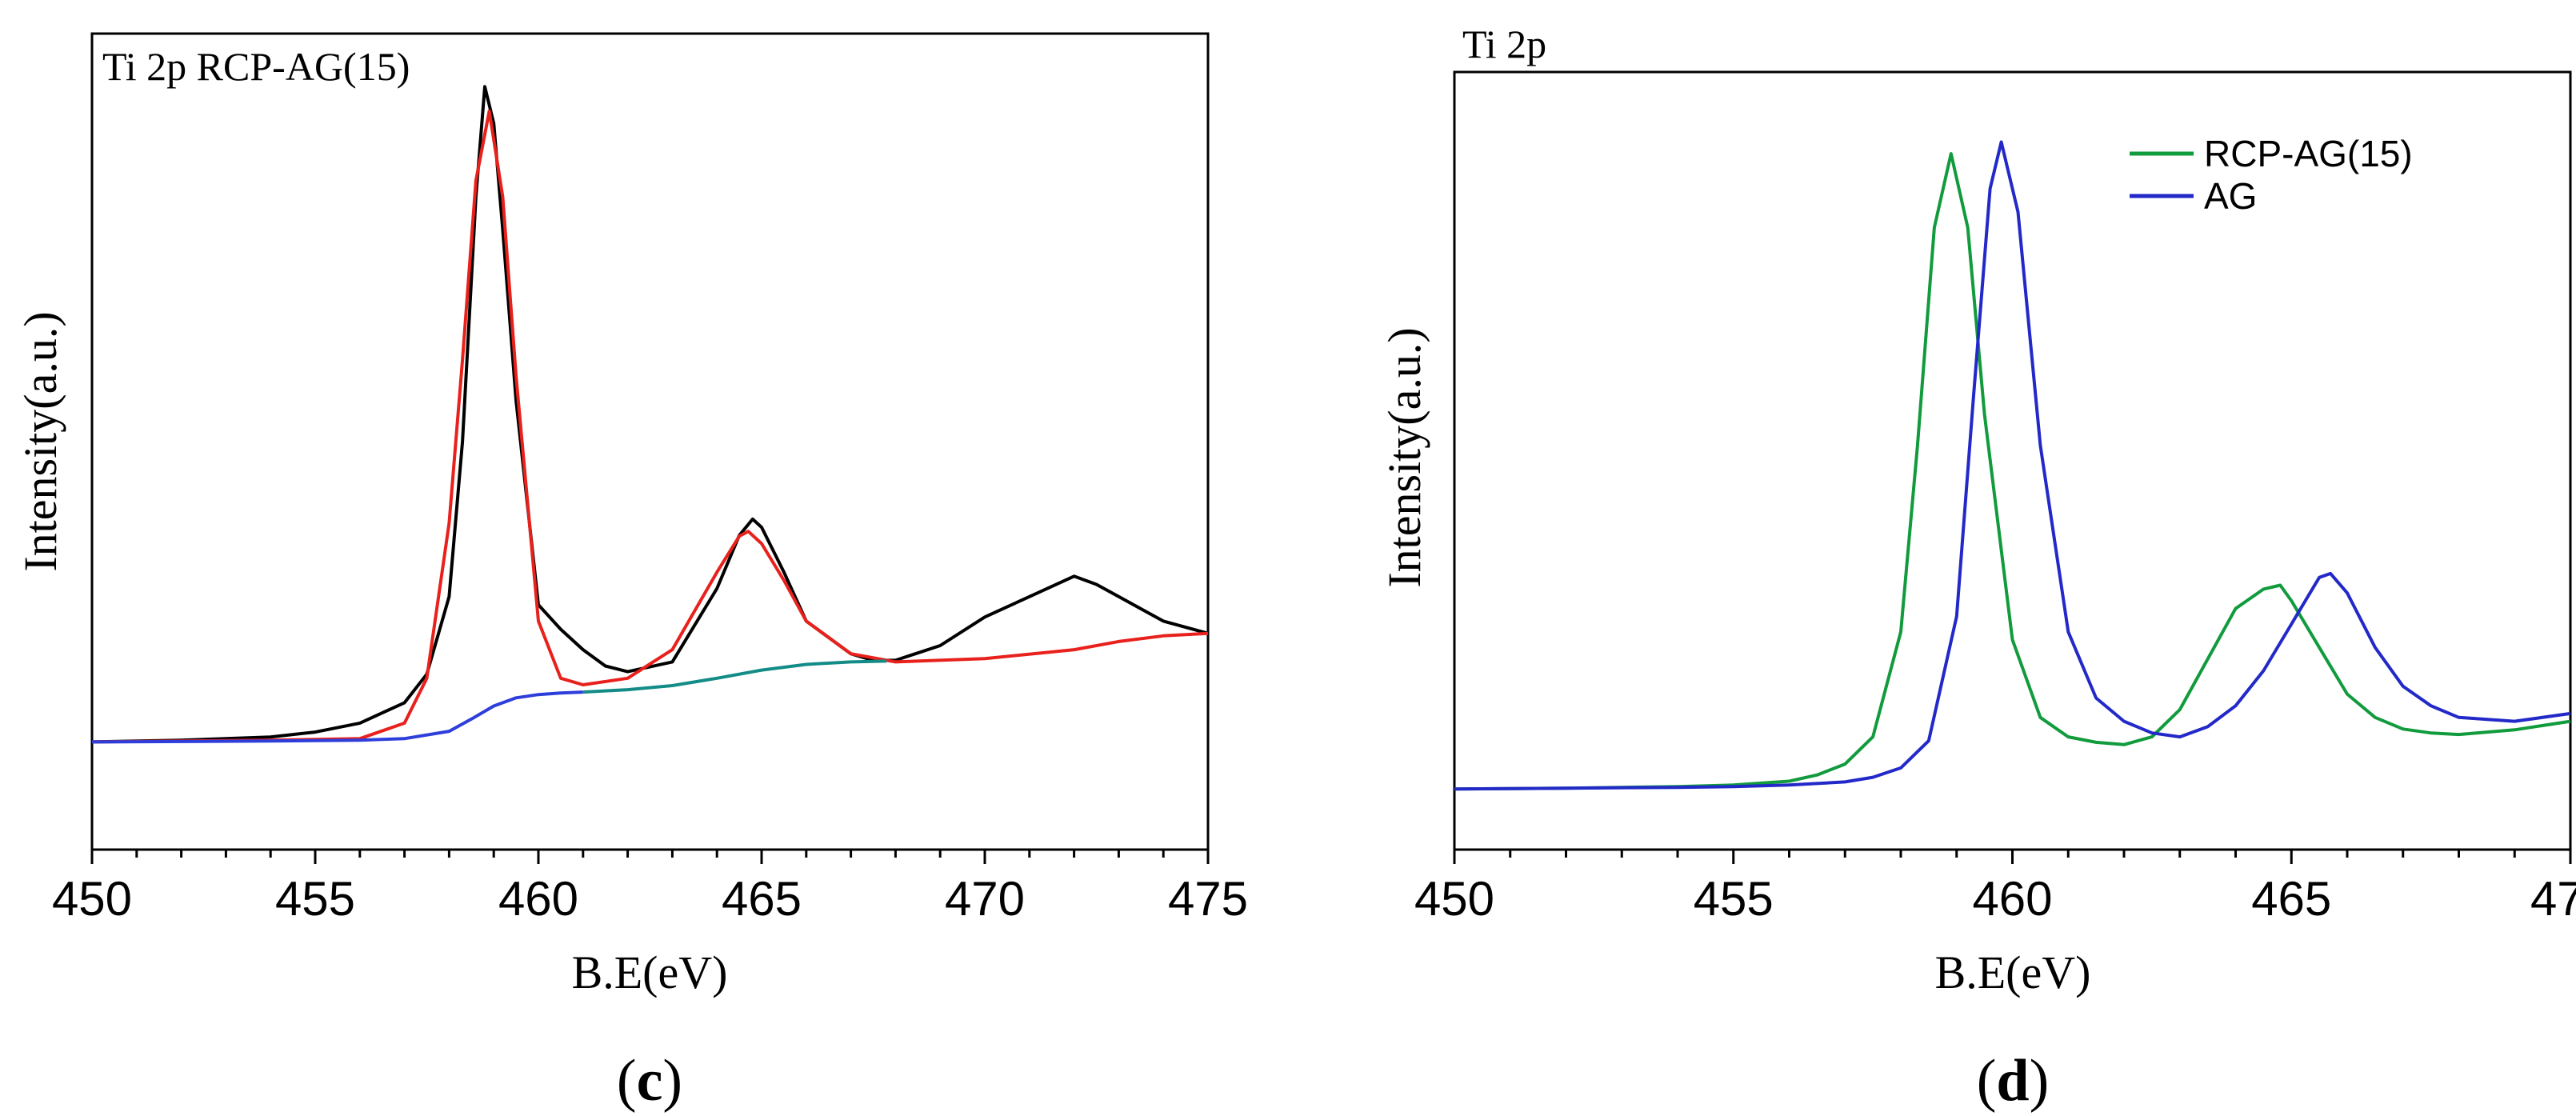  Describe the element at coordinates (2271, 175) in the screenshot. I see `legend-d: RCP-AG(15) AG` at that location.